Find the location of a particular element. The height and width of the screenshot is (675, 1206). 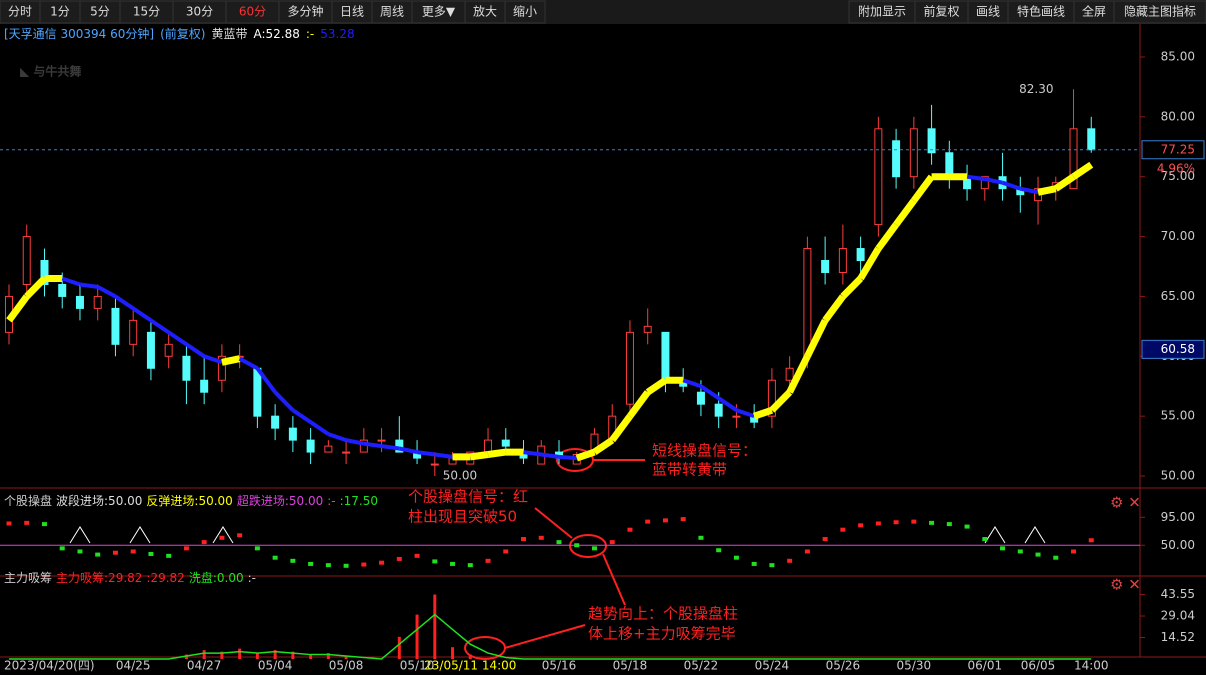

y-tick-label: 65.00 is located at coordinates (1178, 296).